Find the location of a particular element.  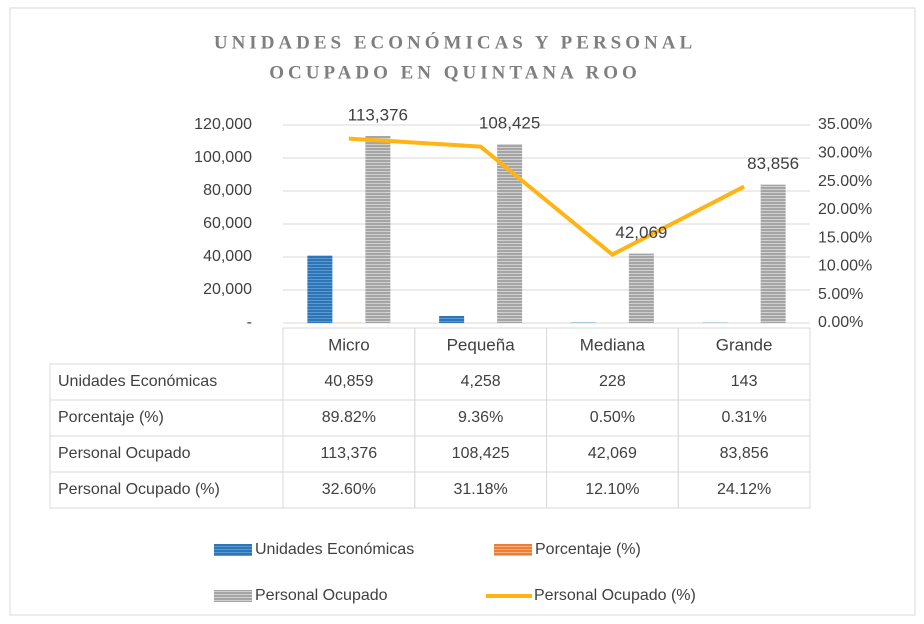

y2-tick-label: 35.00% is located at coordinates (845, 124).